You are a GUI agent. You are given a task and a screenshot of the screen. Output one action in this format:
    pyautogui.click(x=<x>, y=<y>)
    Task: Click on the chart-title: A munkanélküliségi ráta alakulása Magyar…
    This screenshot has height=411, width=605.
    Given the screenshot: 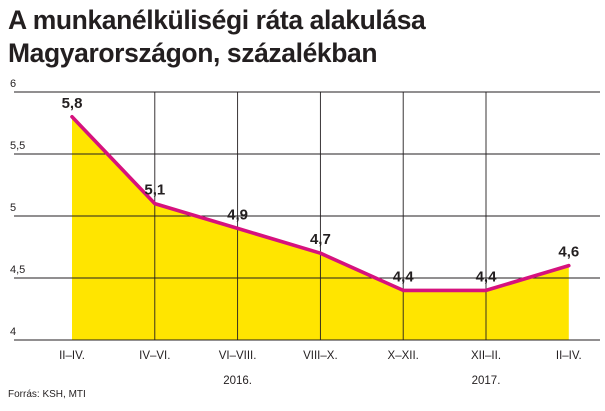 What is the action you would take?
    pyautogui.click(x=217, y=37)
    